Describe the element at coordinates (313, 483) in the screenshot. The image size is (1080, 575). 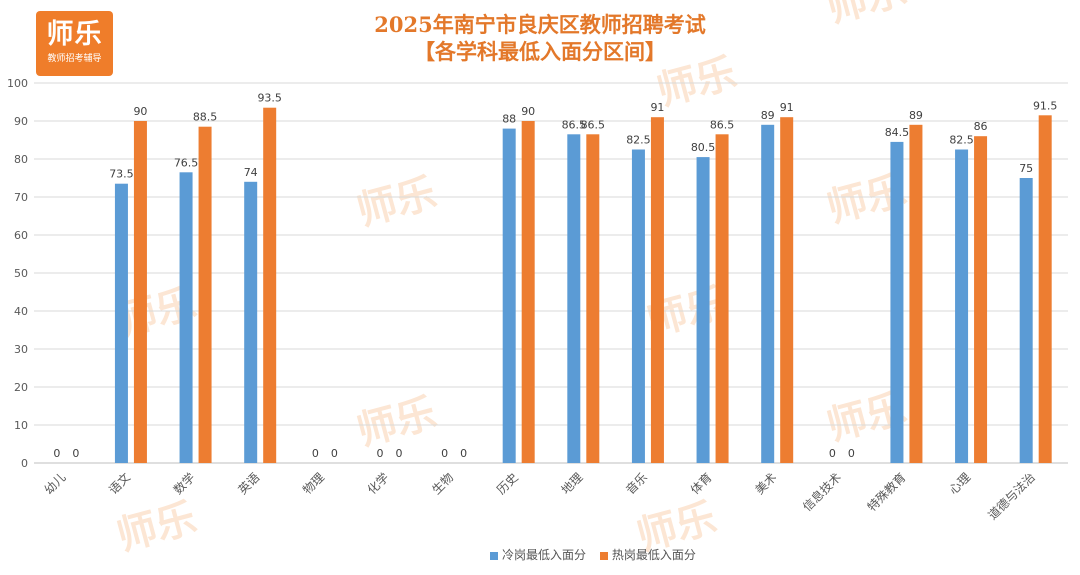
I see `x-tick-label-4: 物理` at that location.